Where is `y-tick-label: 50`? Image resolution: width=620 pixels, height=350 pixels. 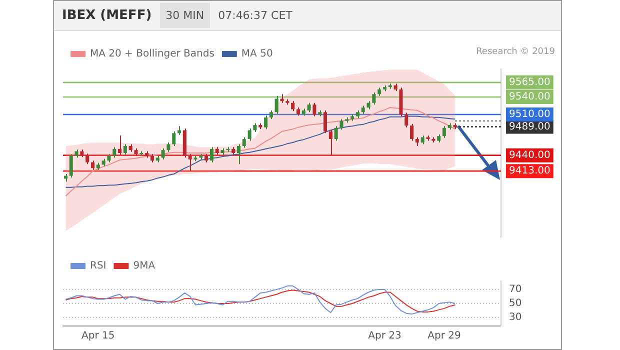
y-tick-label: 50 is located at coordinates (515, 304).